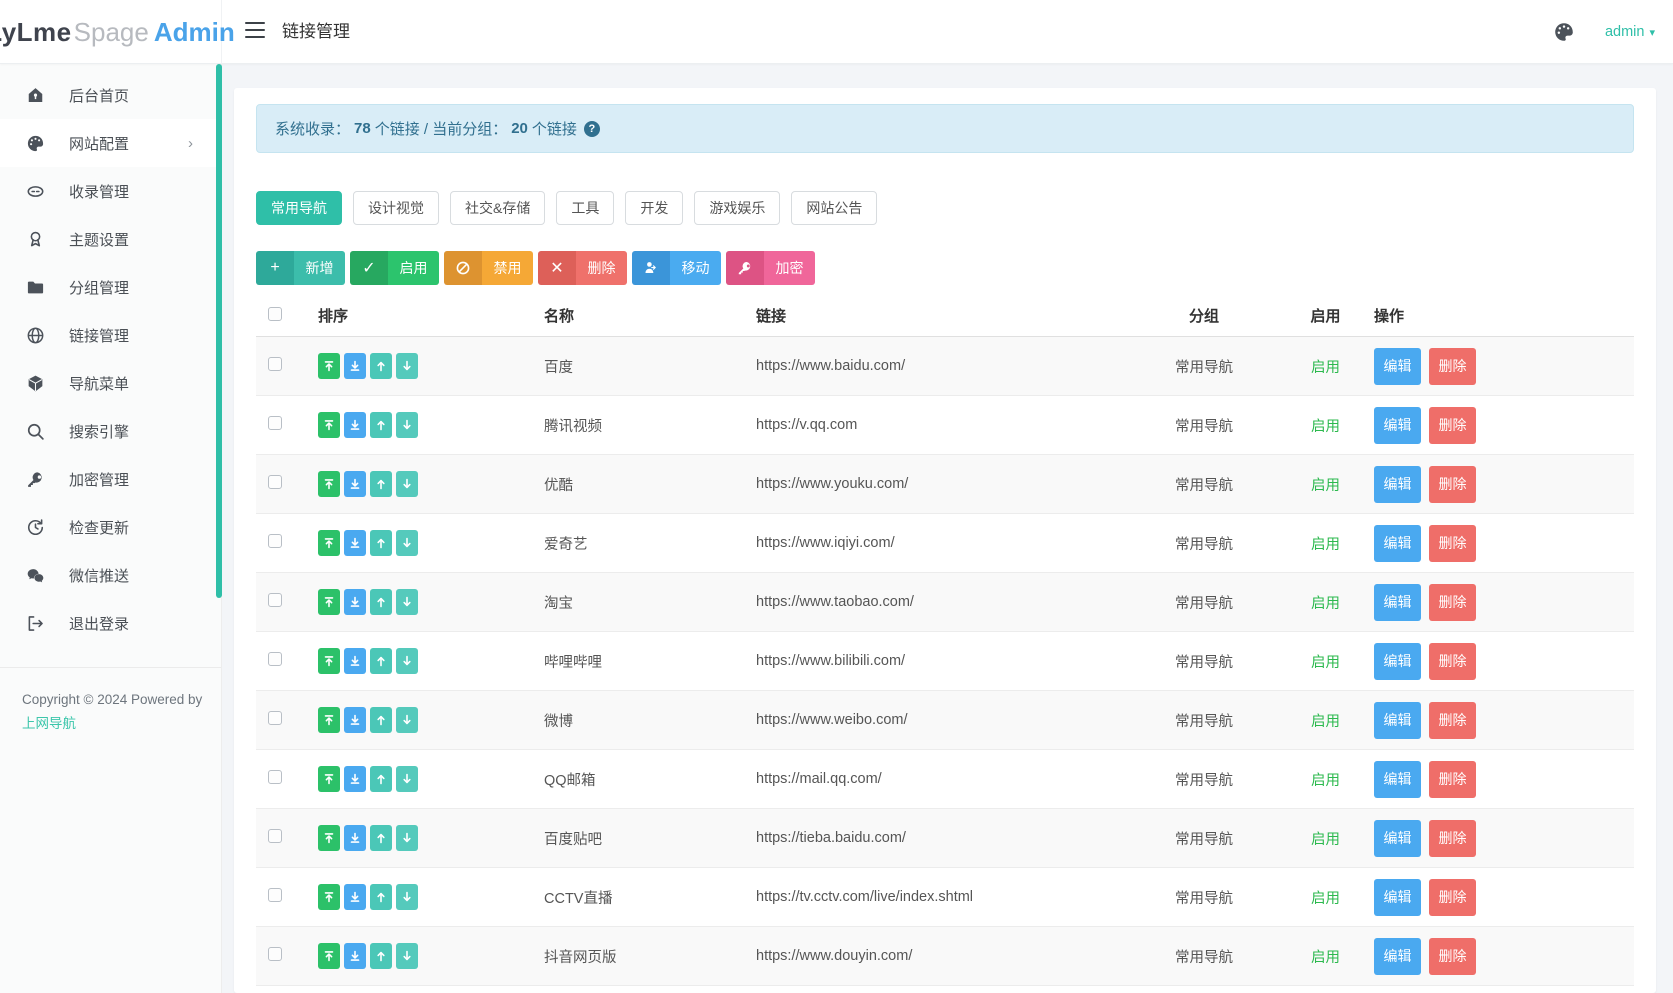 Image resolution: width=1673 pixels, height=993 pixels. Describe the element at coordinates (676, 268) in the screenshot. I see `move-button: 移动` at that location.